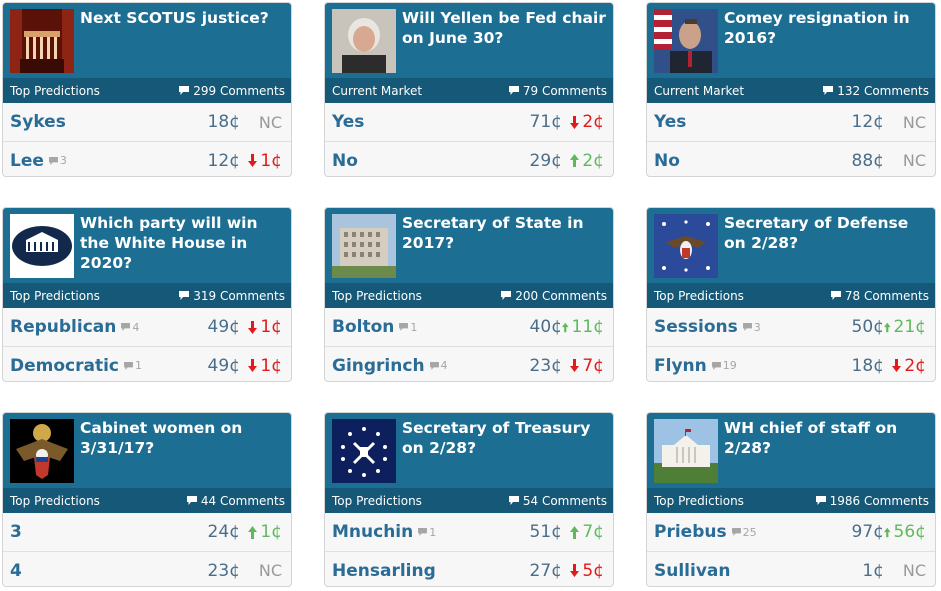 Image resolution: width=941 pixels, height=591 pixels. Describe the element at coordinates (147, 327) in the screenshot. I see `prediction-row: Republican 4 49¢ 1¢` at that location.